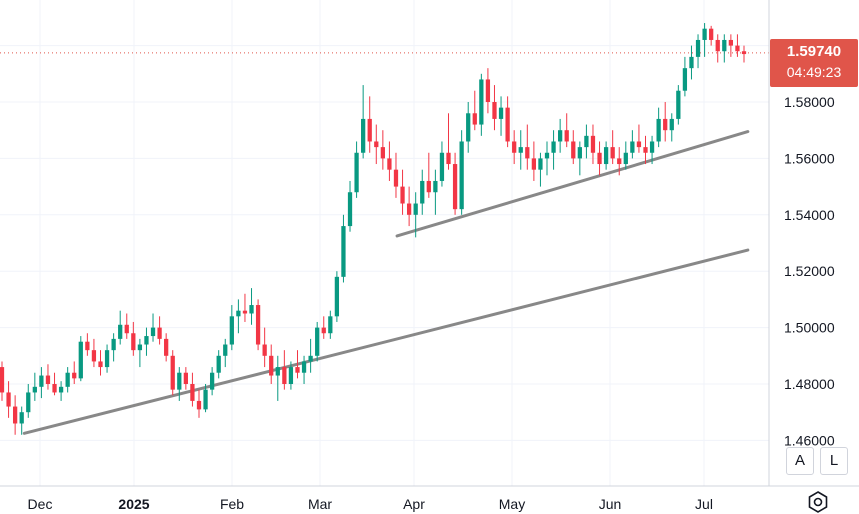 This screenshot has width=859, height=514. Describe the element at coordinates (814, 63) in the screenshot. I see `current-price-badge: 1.59740 04:49:23` at that location.